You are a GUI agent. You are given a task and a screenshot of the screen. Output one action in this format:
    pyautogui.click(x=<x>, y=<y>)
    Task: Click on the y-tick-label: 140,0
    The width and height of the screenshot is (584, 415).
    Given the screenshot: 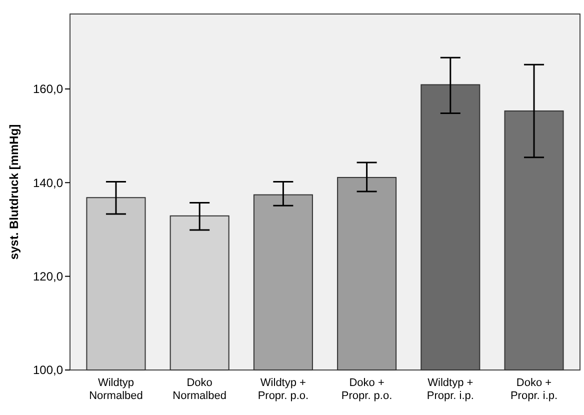 What is the action you would take?
    pyautogui.click(x=48, y=183)
    